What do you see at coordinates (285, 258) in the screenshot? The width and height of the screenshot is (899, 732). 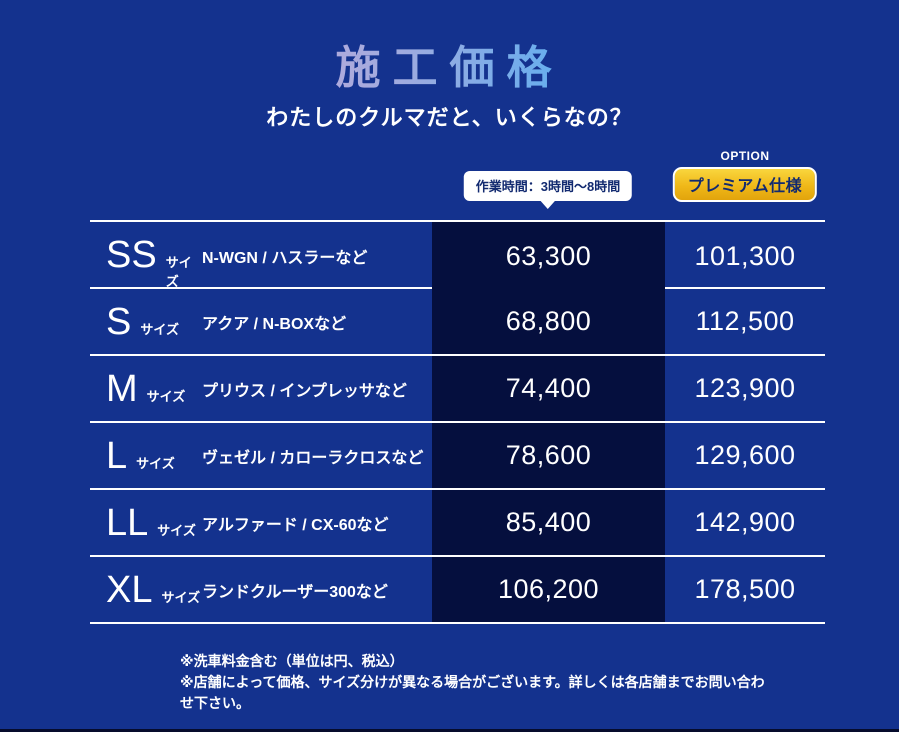 I see `car-examples: N-WGN / ハスラーなど` at bounding box center [285, 258].